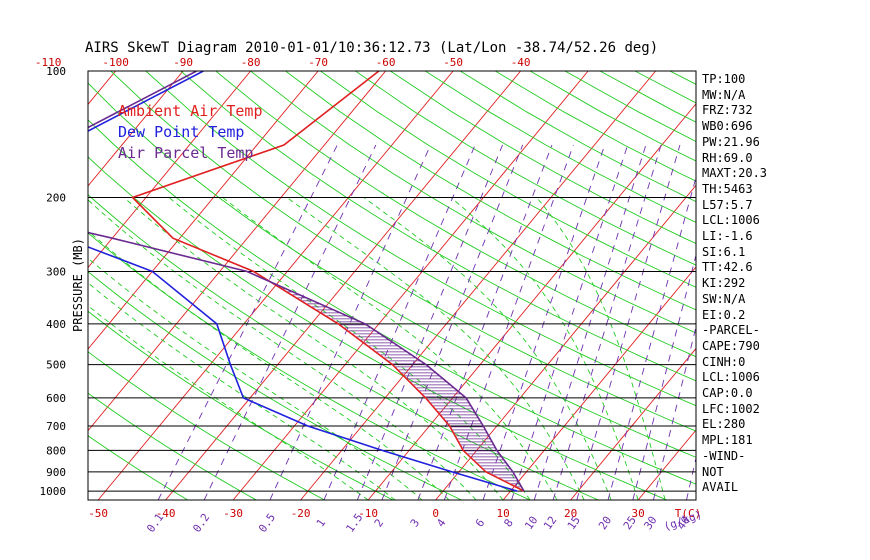 The image size is (870, 560). I want to click on x-tick-label: 10, so click(503, 513).